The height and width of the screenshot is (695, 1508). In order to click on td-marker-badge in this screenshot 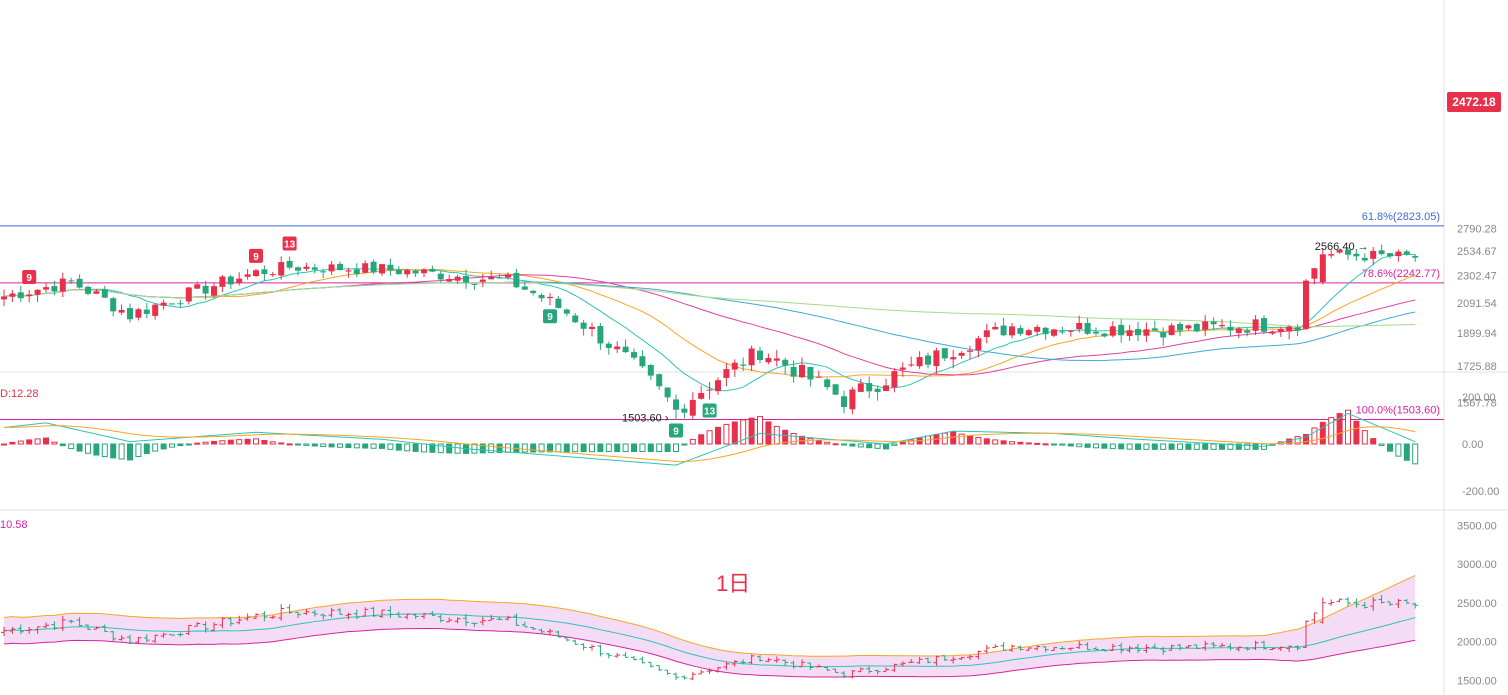, I will do `click(29, 276)`.